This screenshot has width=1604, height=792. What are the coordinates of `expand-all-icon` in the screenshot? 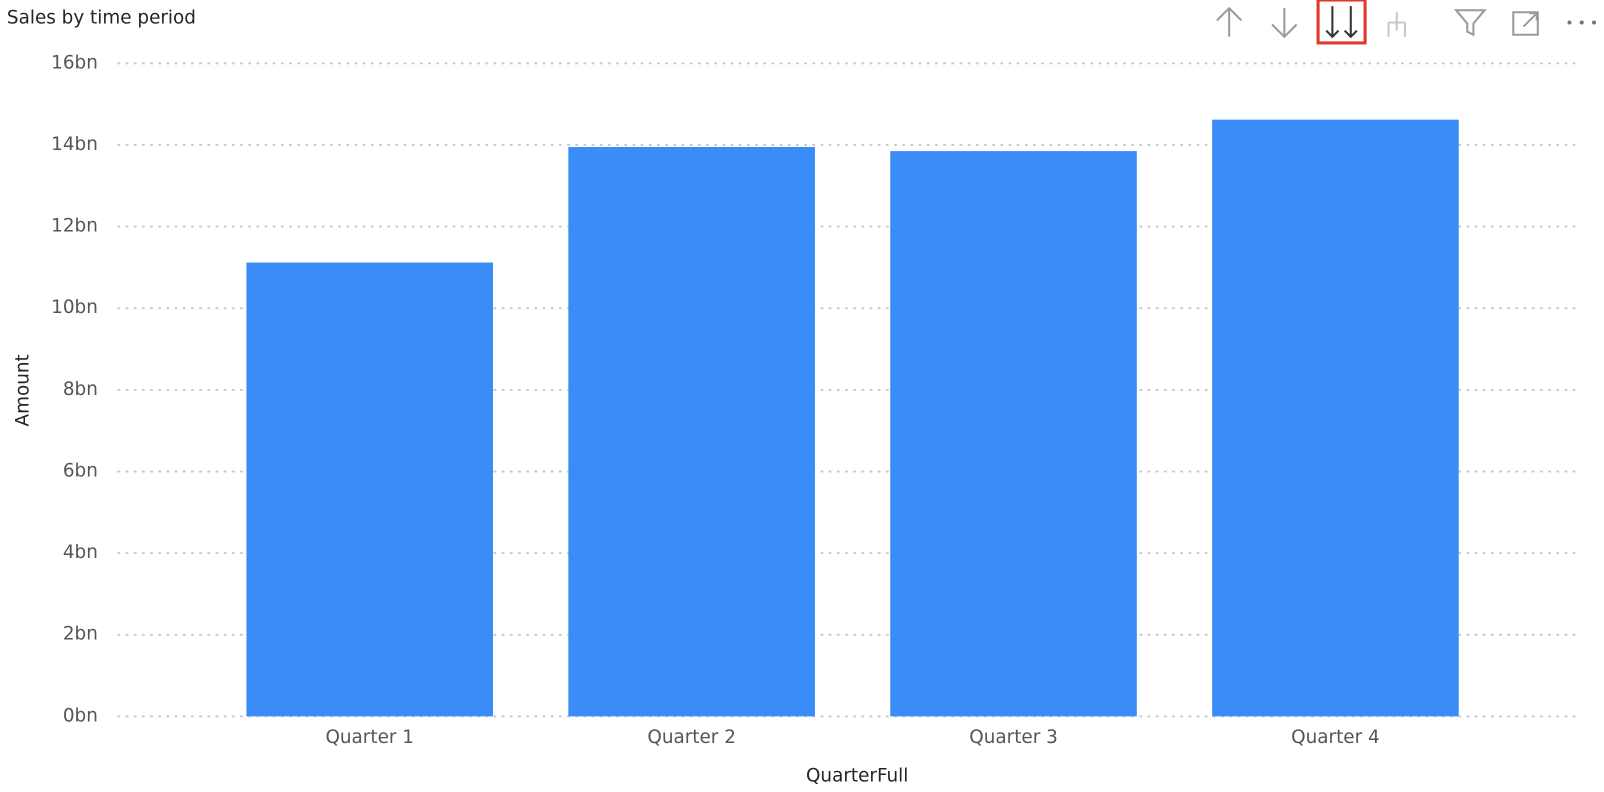 It's located at (1341, 22).